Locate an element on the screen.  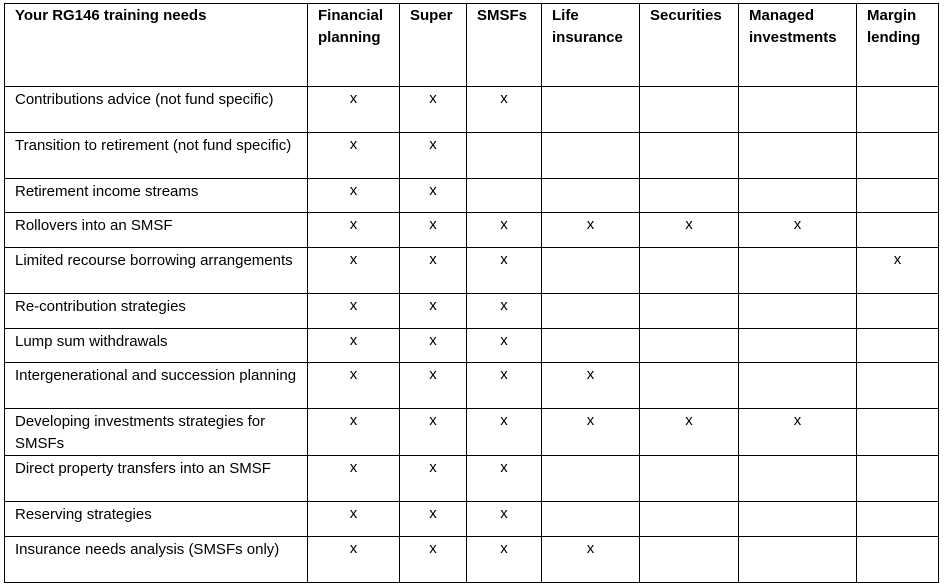
row-label: Insurance needs analysis (SMSFs only) is located at coordinates (156, 559).